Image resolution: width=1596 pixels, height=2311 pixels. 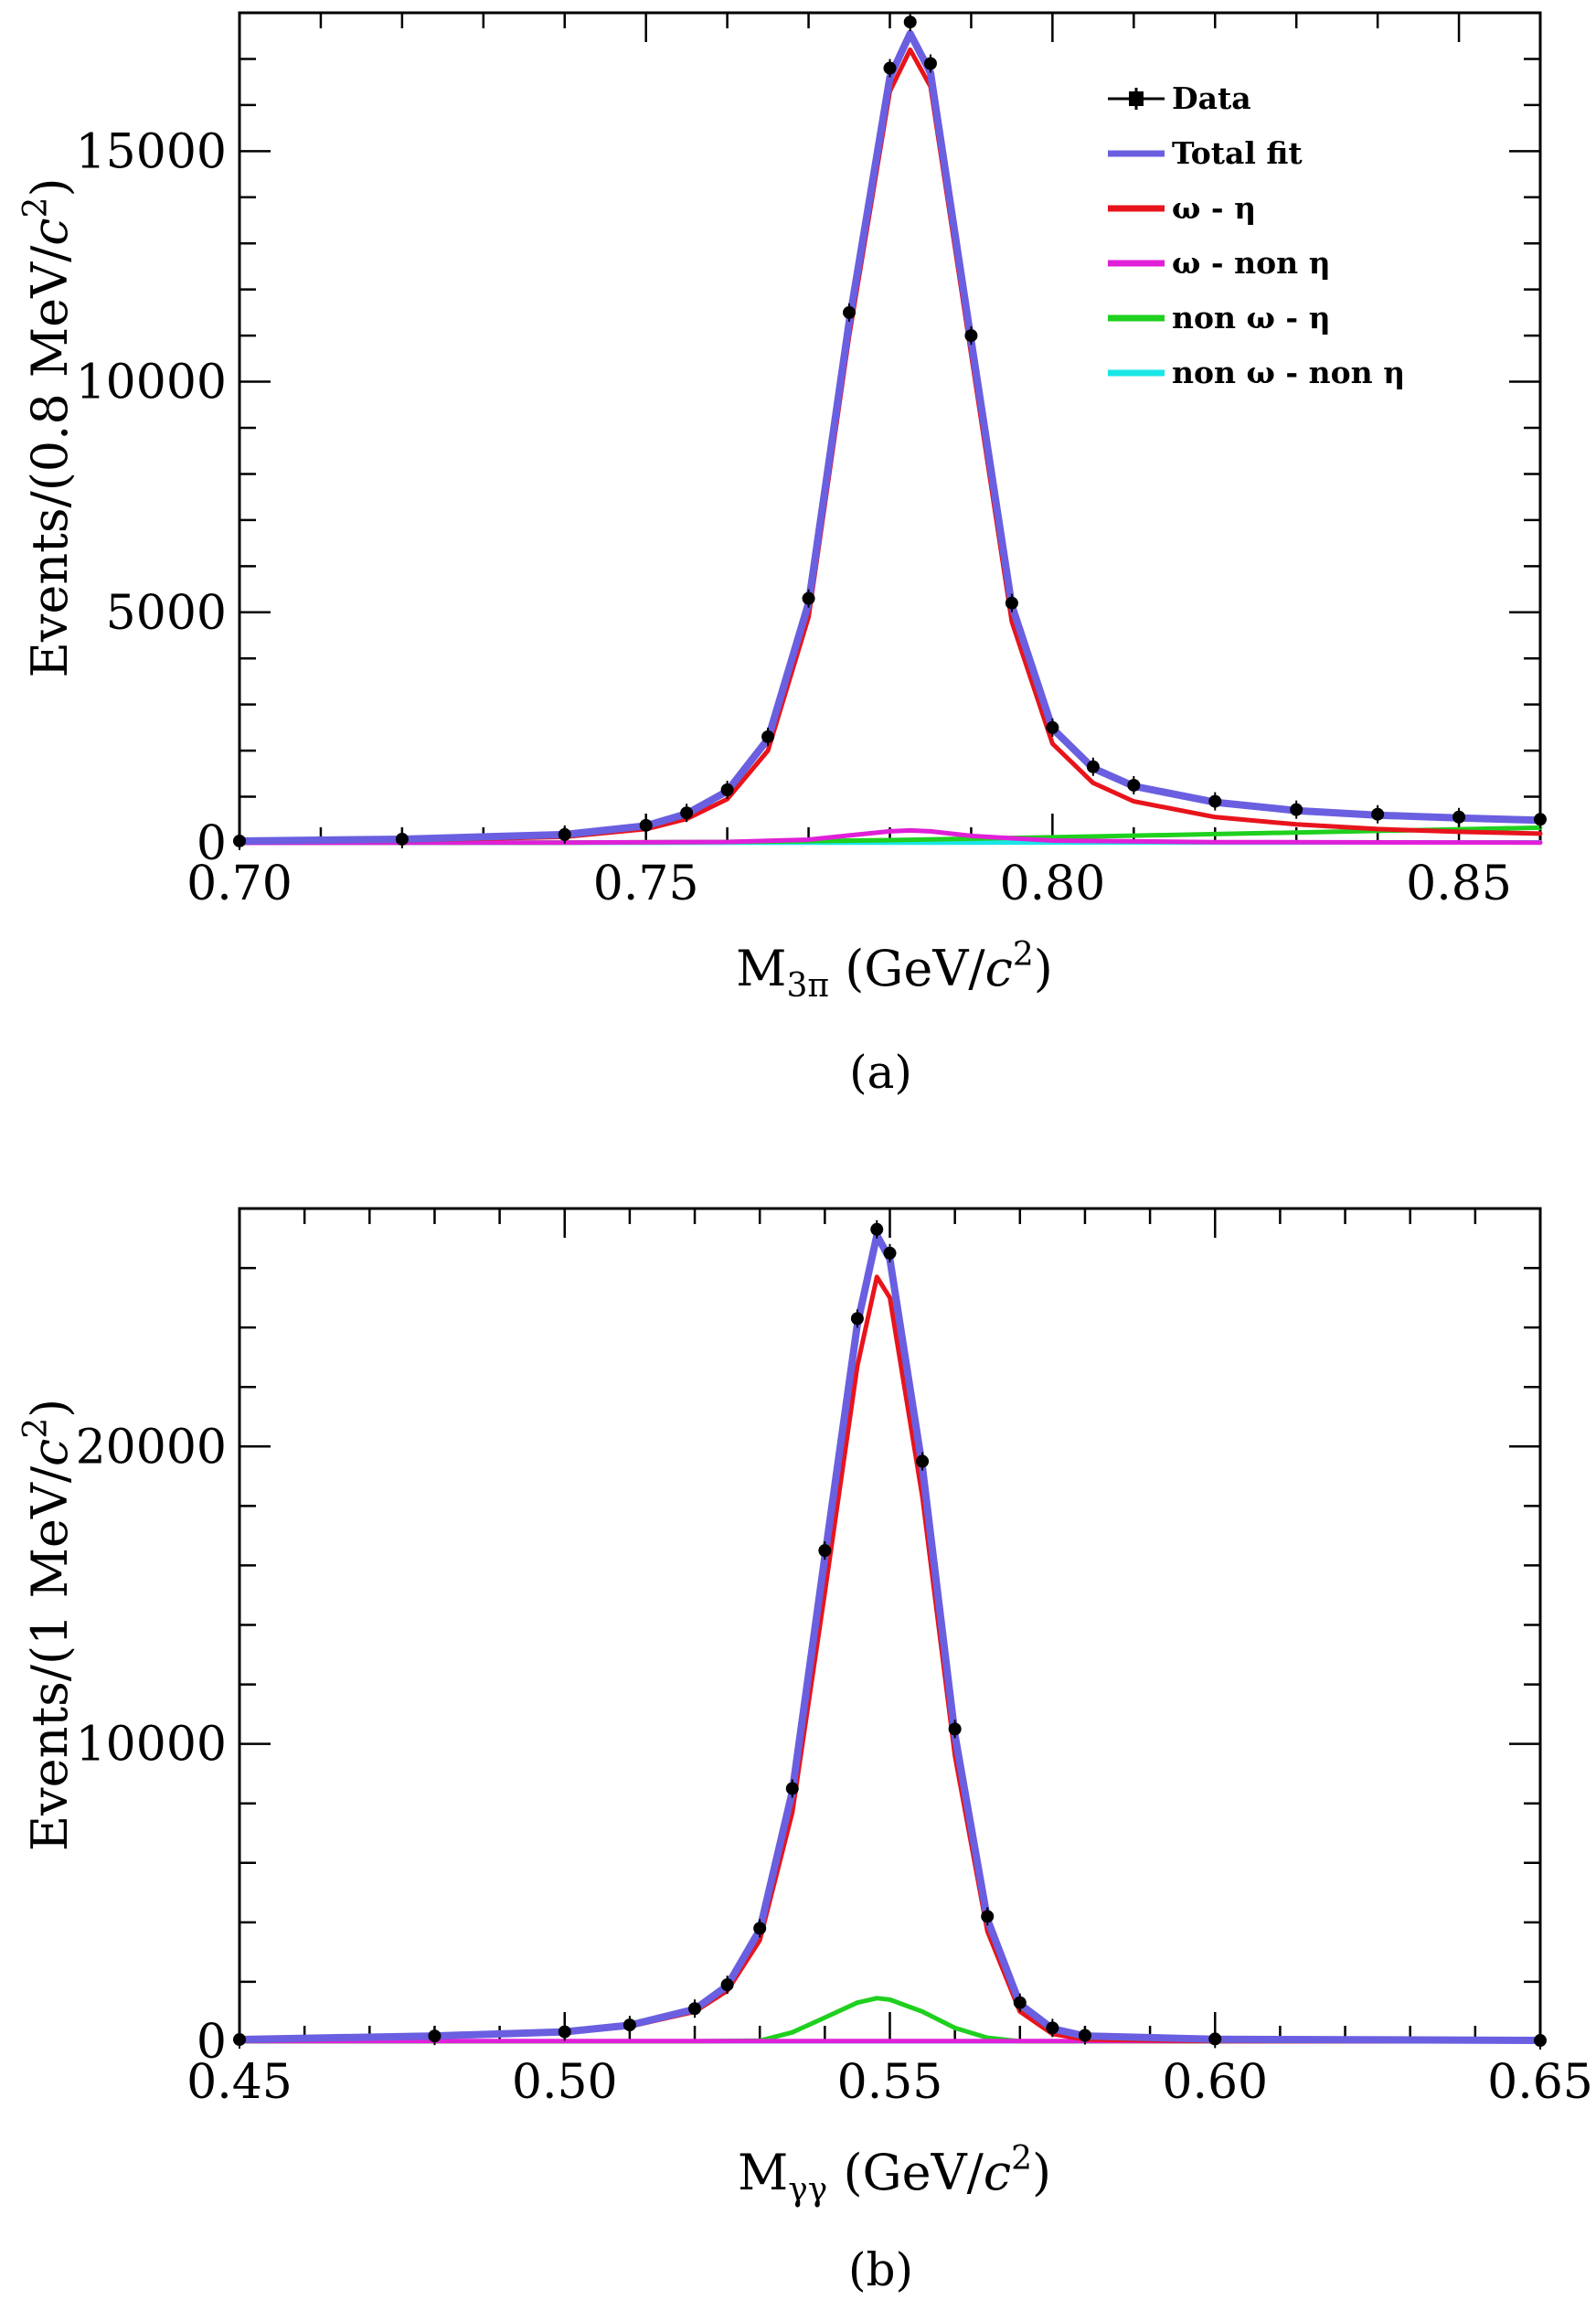 What do you see at coordinates (151, 152) in the screenshot?
I see `y-tick-label: 15000` at bounding box center [151, 152].